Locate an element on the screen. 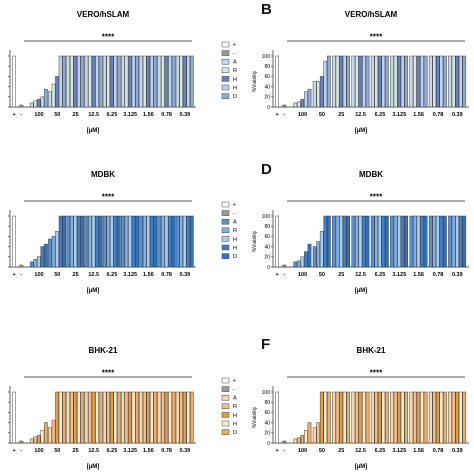 This screenshot has width=474, height=474. legend-label: - is located at coordinates (234, 214).